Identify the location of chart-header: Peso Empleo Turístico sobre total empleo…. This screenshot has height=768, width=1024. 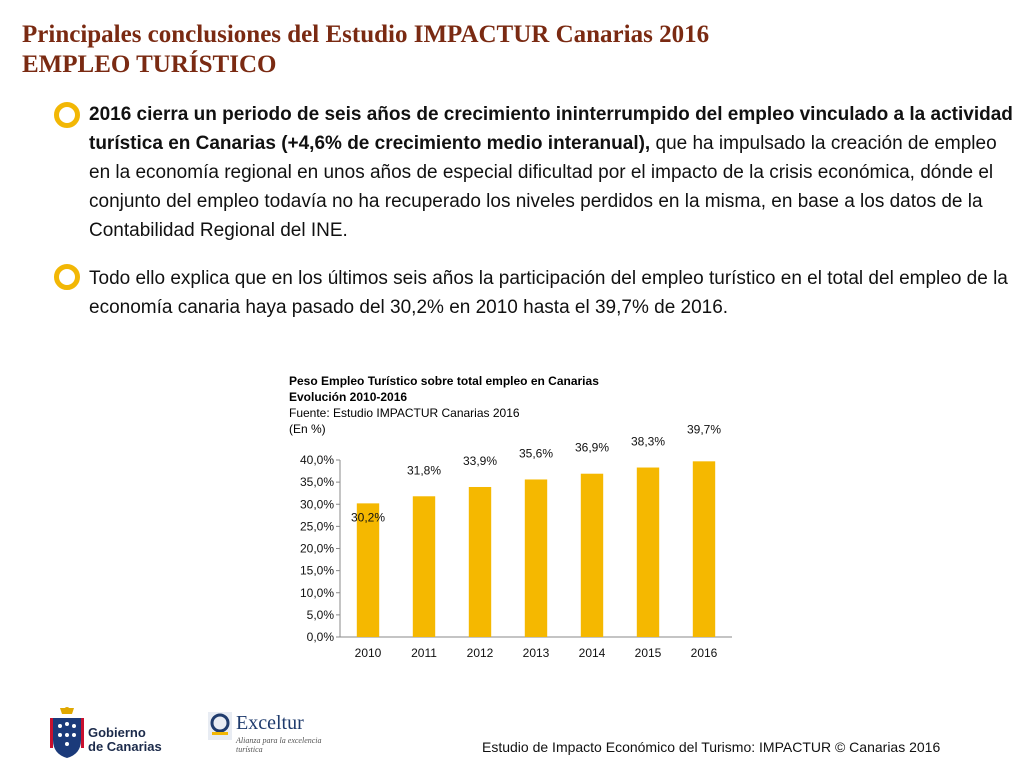
(444, 405).